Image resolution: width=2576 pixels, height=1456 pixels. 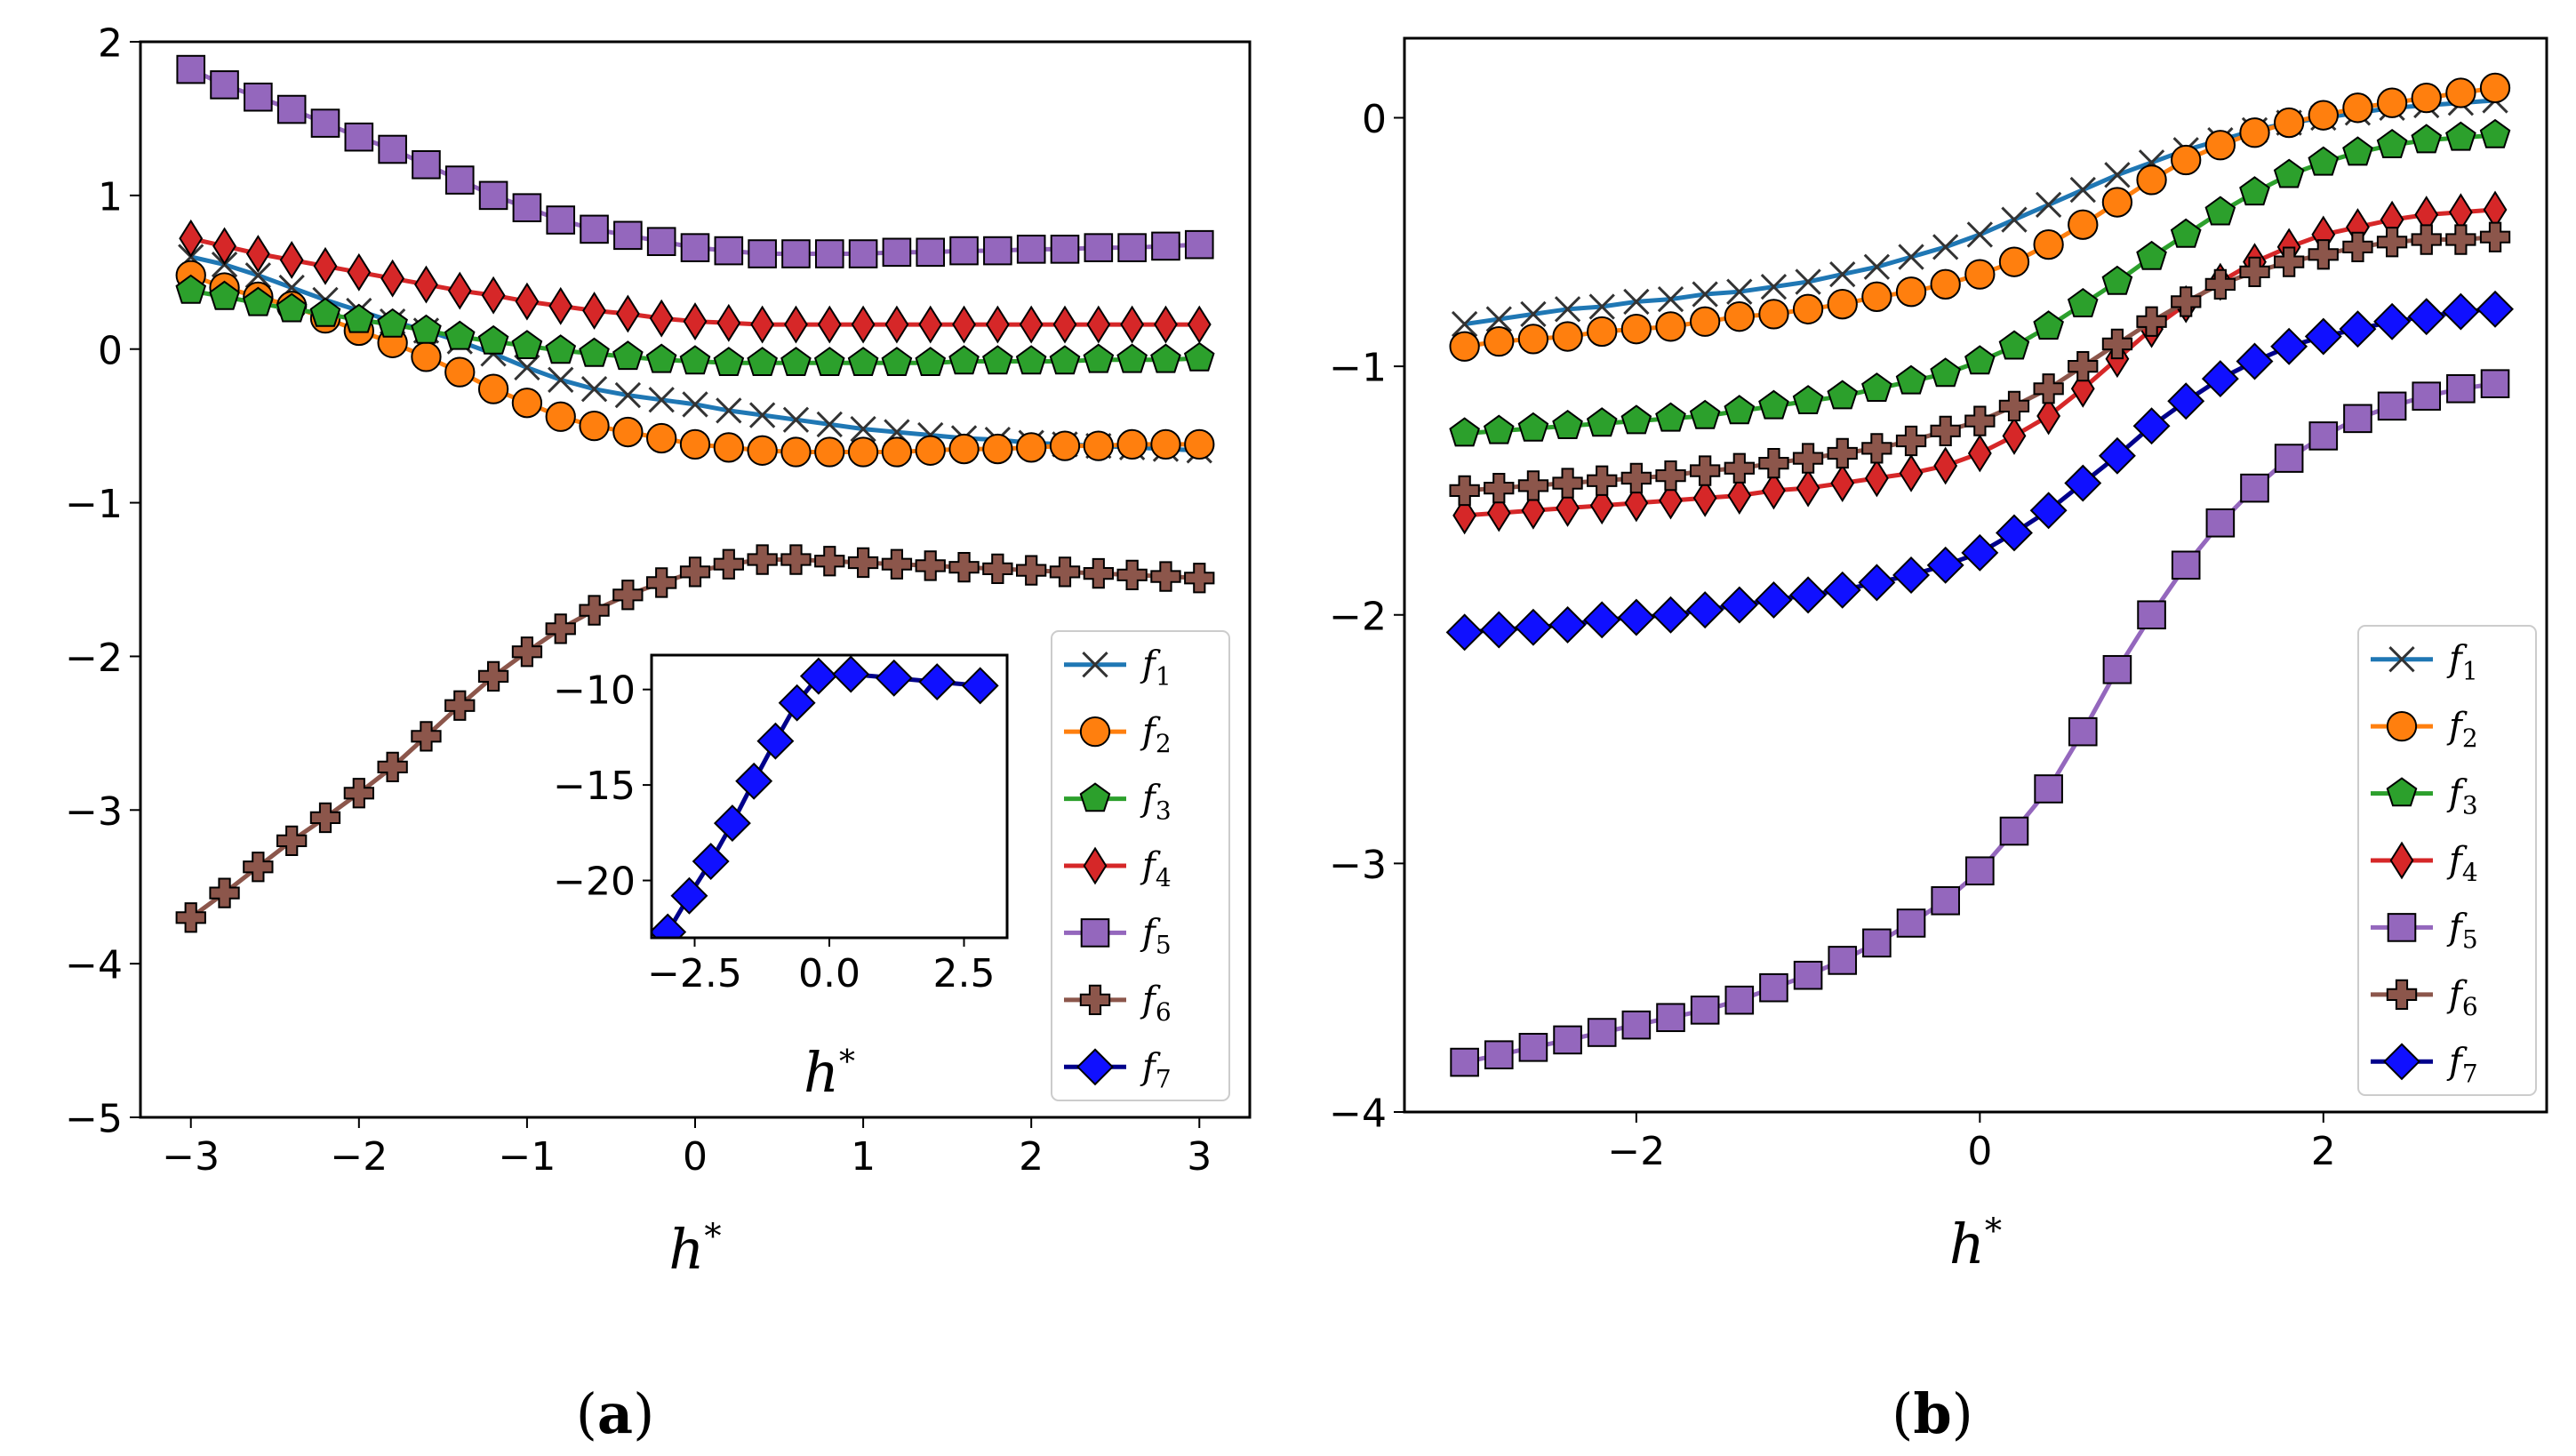 I want to click on y-tick-label: 2, so click(x=110, y=44).